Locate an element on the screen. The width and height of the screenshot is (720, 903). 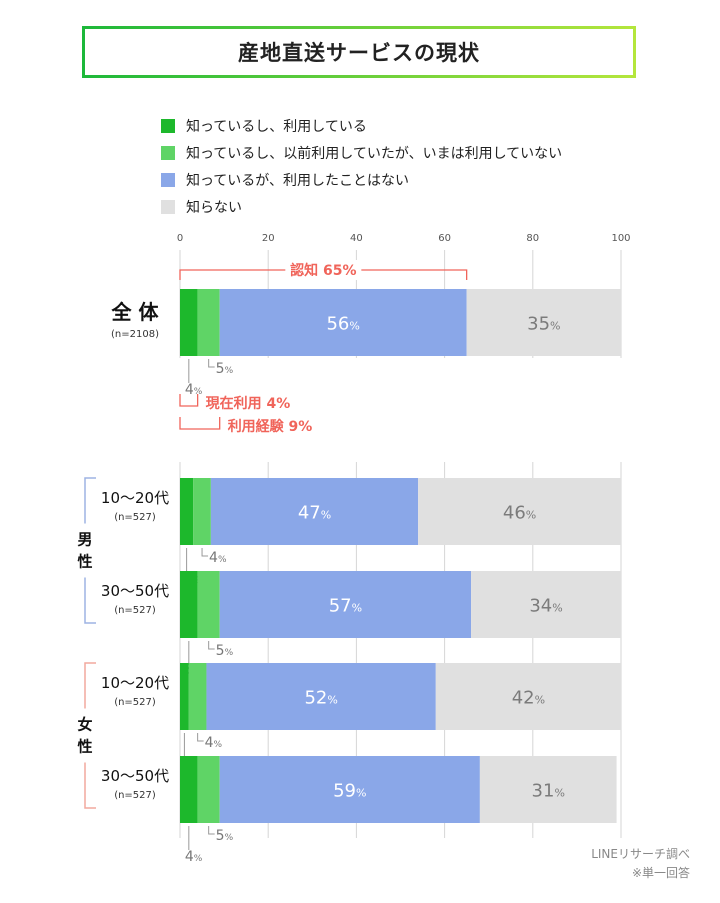
category-label: 全 体 is located at coordinates (135, 312).